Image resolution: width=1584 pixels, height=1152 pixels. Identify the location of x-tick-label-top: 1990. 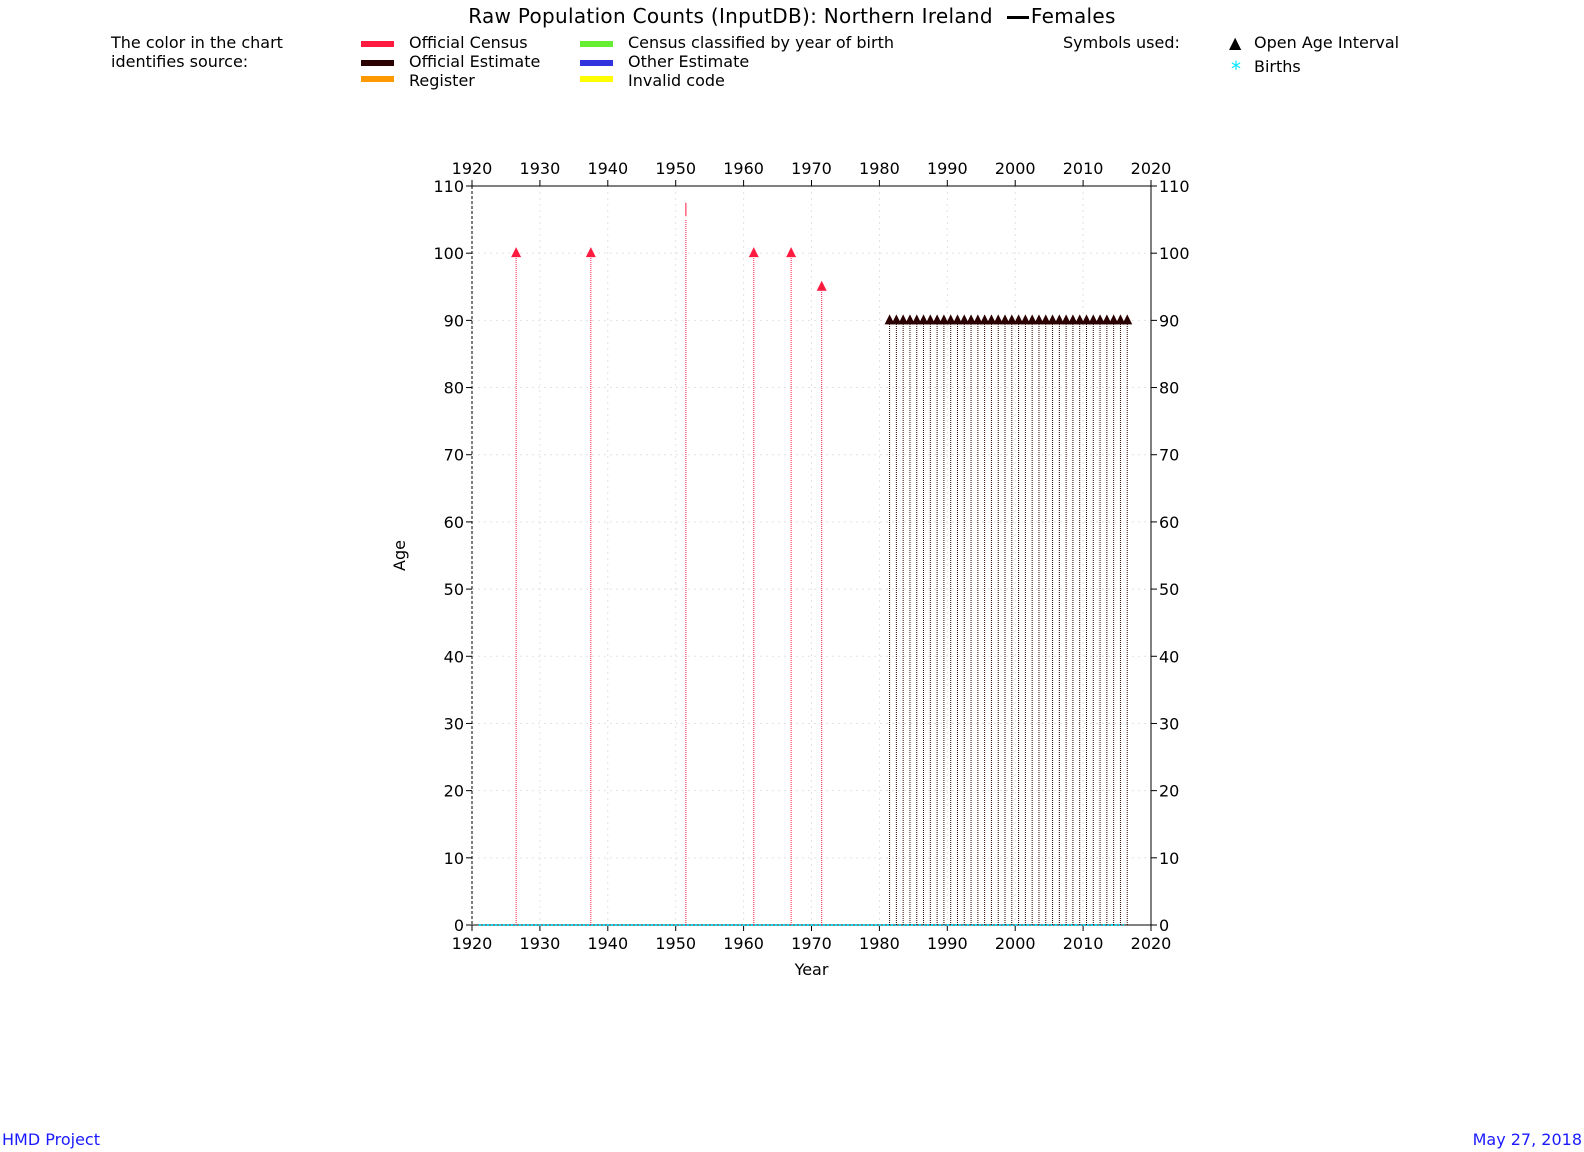
(947, 168).